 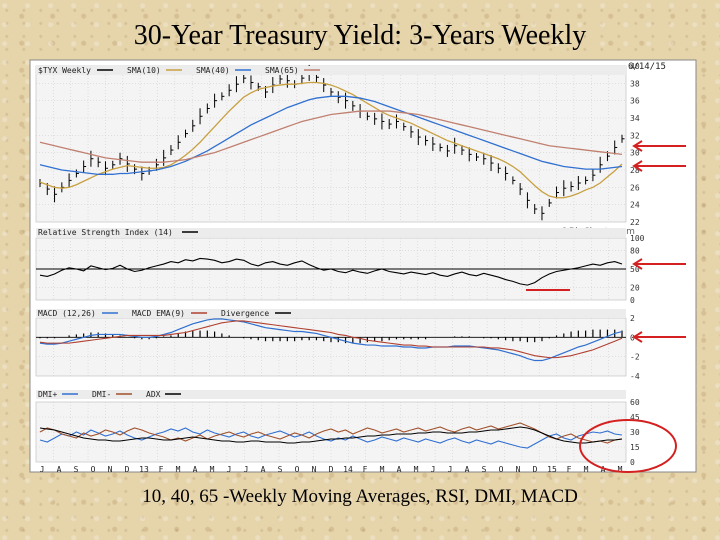 What do you see at coordinates (64, 70) in the screenshot?
I see `legend-label: $TYX Weekly` at bounding box center [64, 70].